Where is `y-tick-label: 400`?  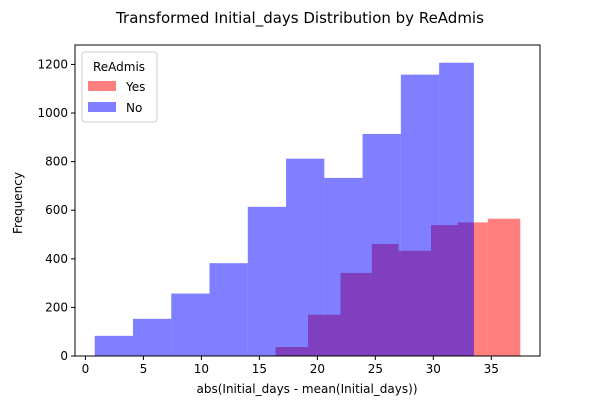
y-tick-label: 400 is located at coordinates (56, 259).